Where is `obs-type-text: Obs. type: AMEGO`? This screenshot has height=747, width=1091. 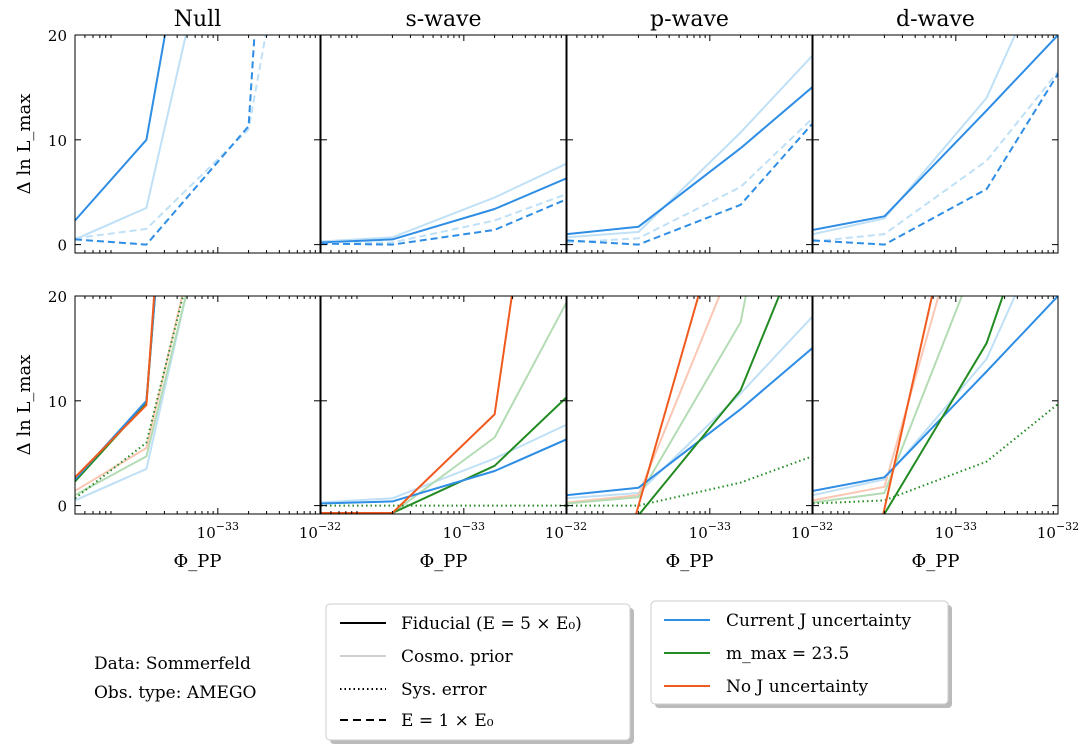
obs-type-text: Obs. type: AMEGO is located at coordinates (175, 693).